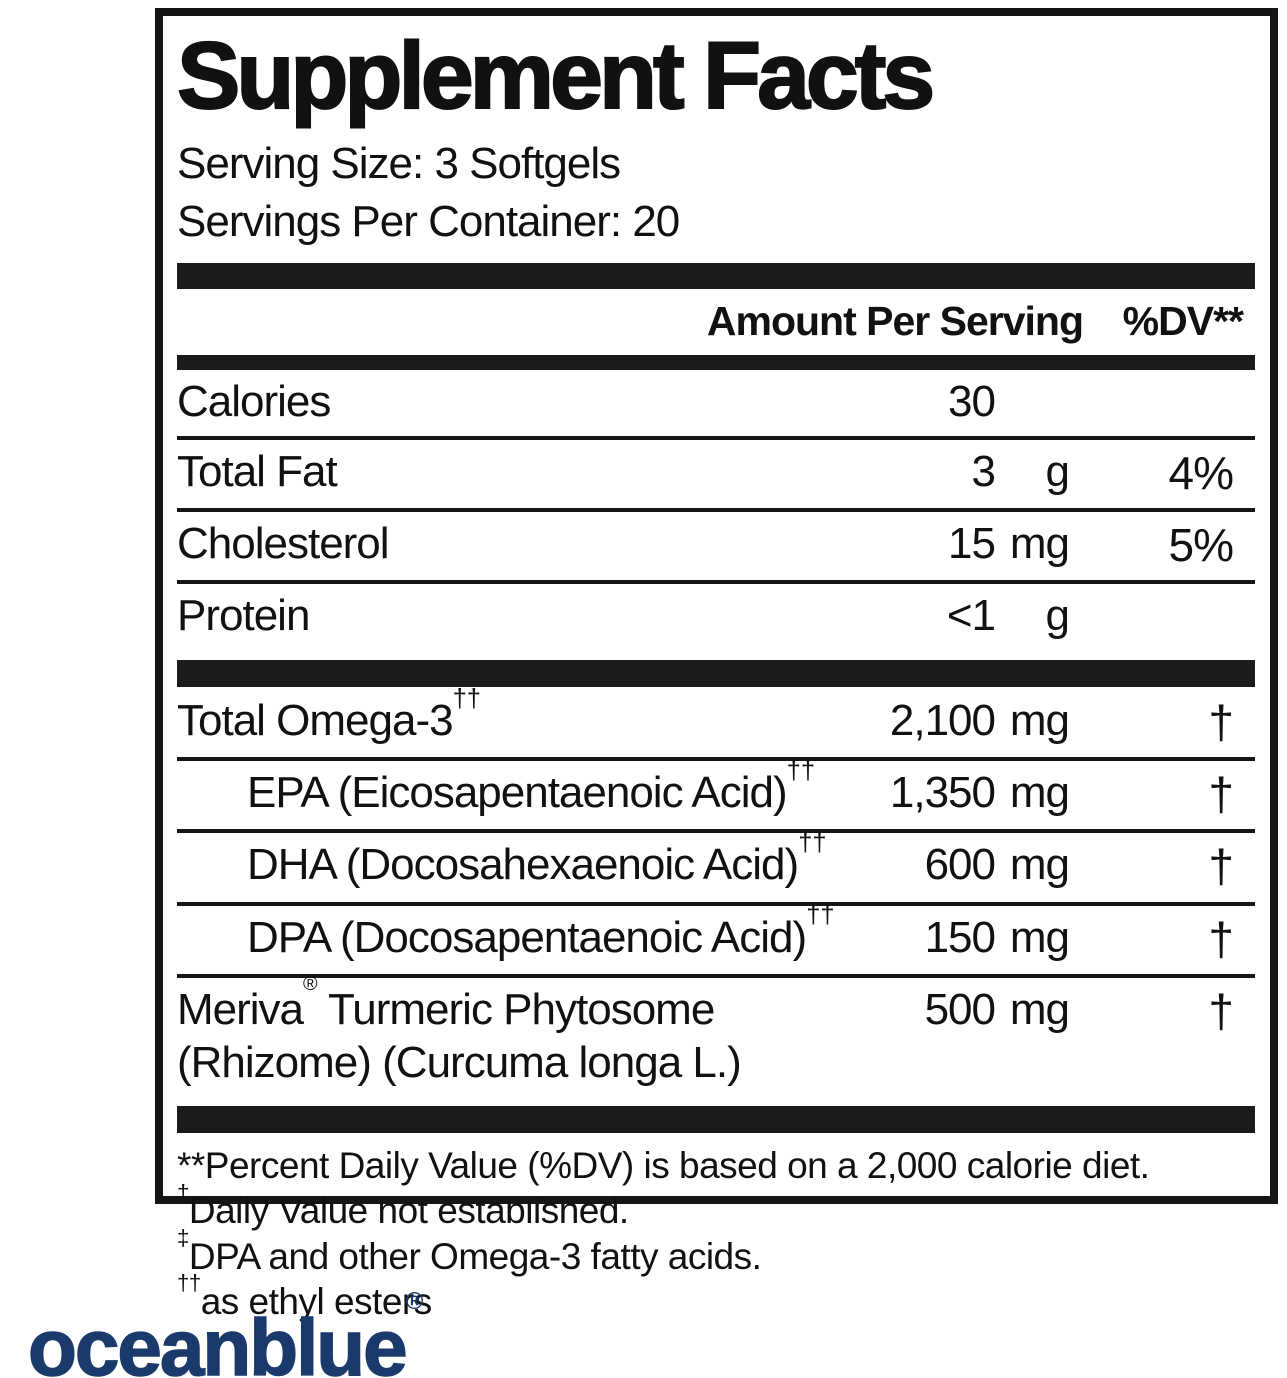 Image resolution: width=1287 pixels, height=1378 pixels. What do you see at coordinates (1201, 545) in the screenshot?
I see `nutrient-dv: 5%` at bounding box center [1201, 545].